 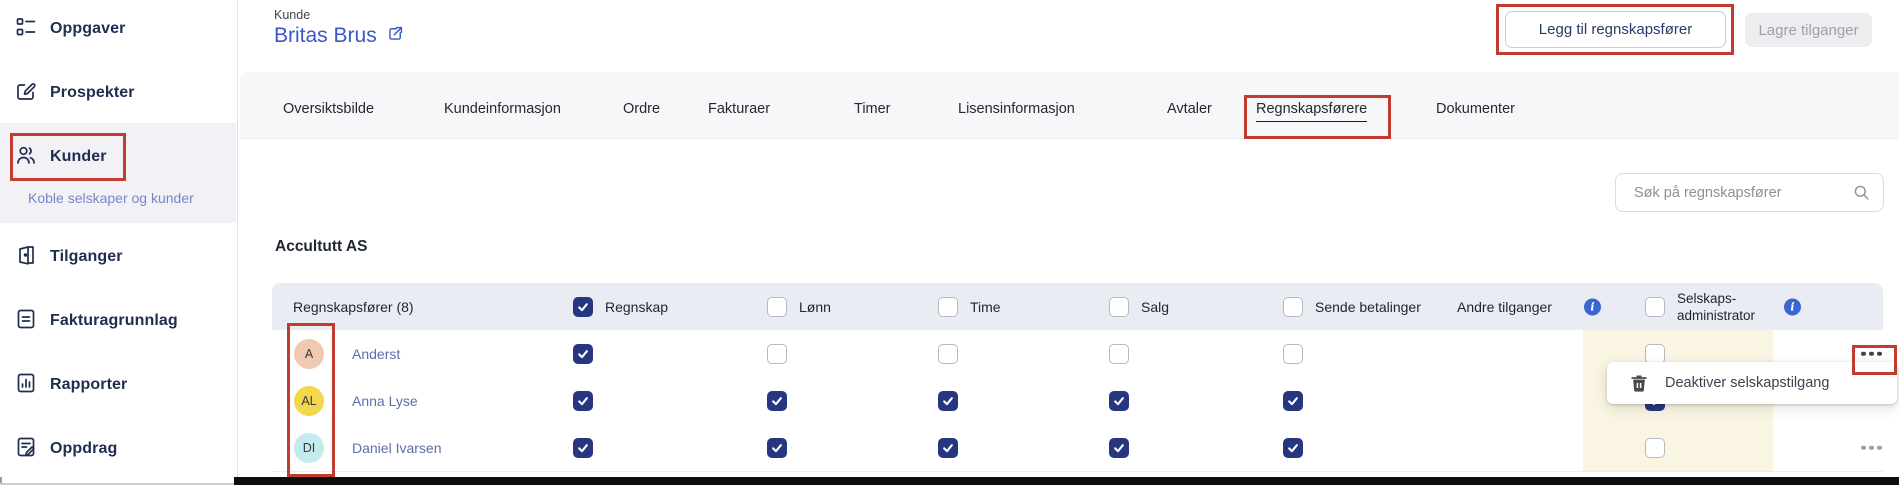 I want to click on column-header-andre-tilganger: Andre tilganger, so click(x=1504, y=306).